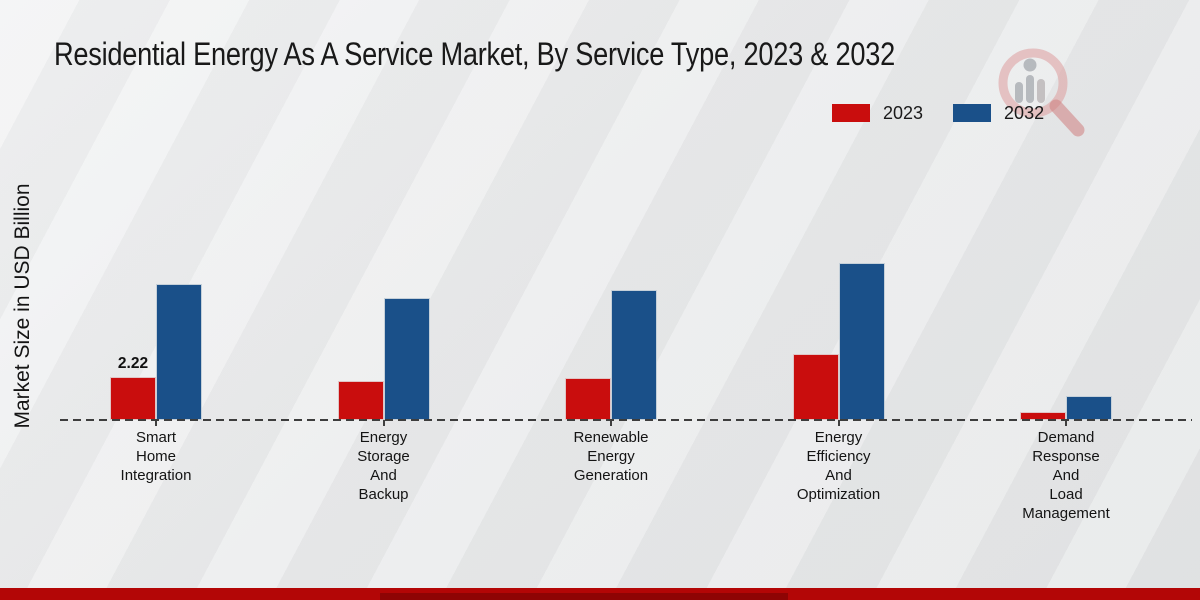 The image size is (1200, 600). Describe the element at coordinates (156, 475) in the screenshot. I see `x-axis-label-line: Integration` at that location.